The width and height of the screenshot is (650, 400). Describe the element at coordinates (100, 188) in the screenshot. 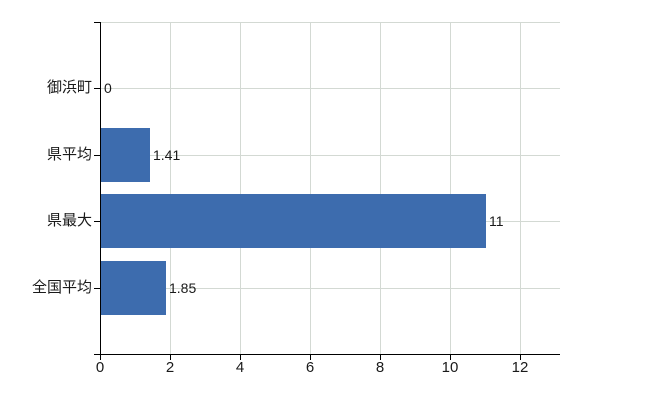

I see `y-axis` at that location.